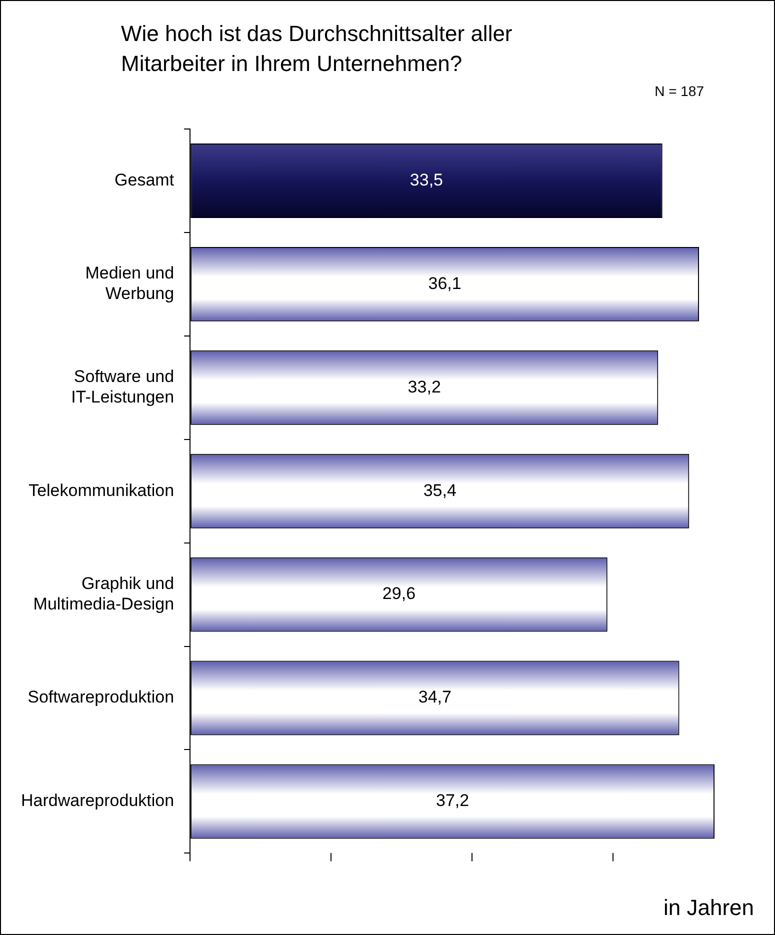 The width and height of the screenshot is (775, 935). What do you see at coordinates (445, 283) in the screenshot?
I see `data-label: 36,1` at bounding box center [445, 283].